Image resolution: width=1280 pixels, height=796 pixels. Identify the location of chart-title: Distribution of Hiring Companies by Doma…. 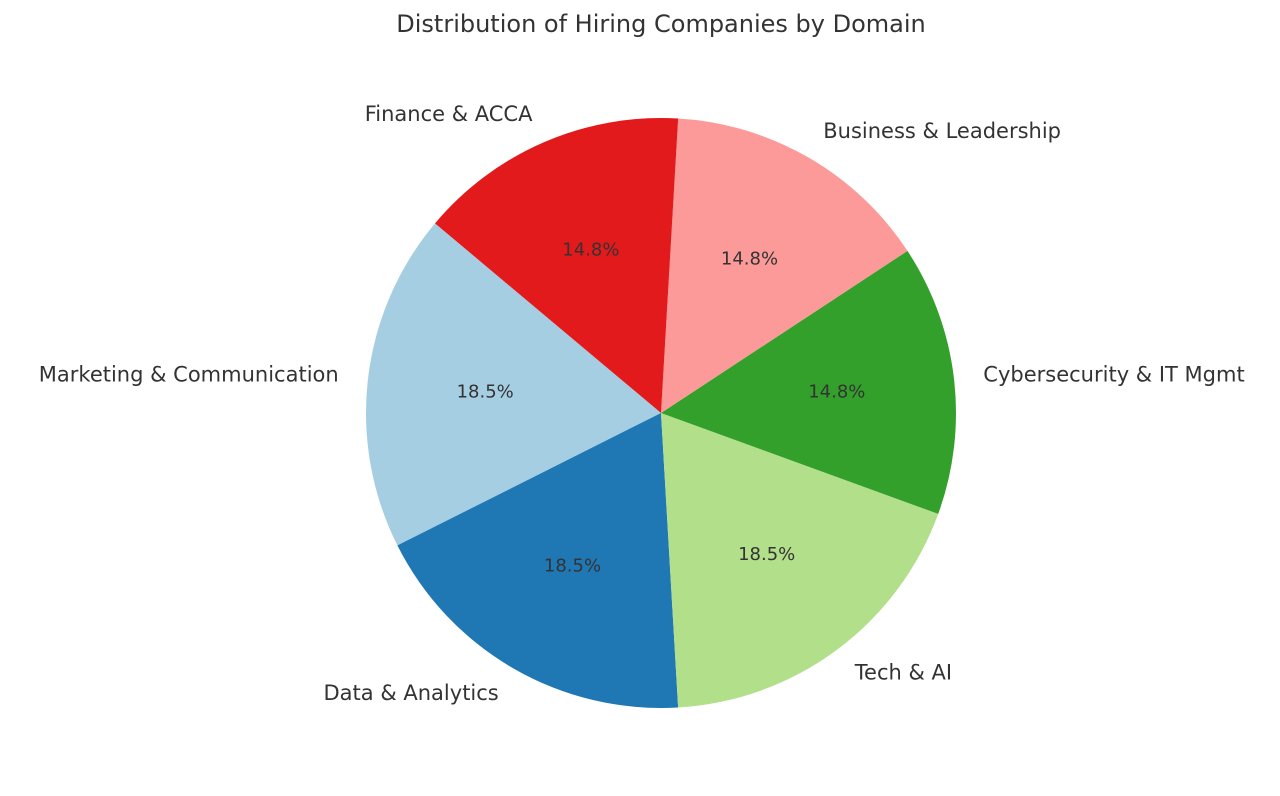
(660, 24).